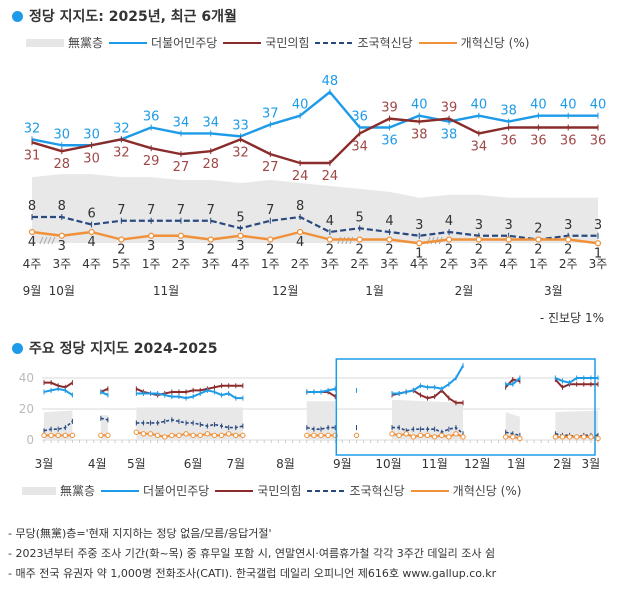 The height and width of the screenshot is (592, 640). What do you see at coordinates (364, 42) in the screenshot?
I see `legend-item-rebuild: 조국혁신당` at bounding box center [364, 42].